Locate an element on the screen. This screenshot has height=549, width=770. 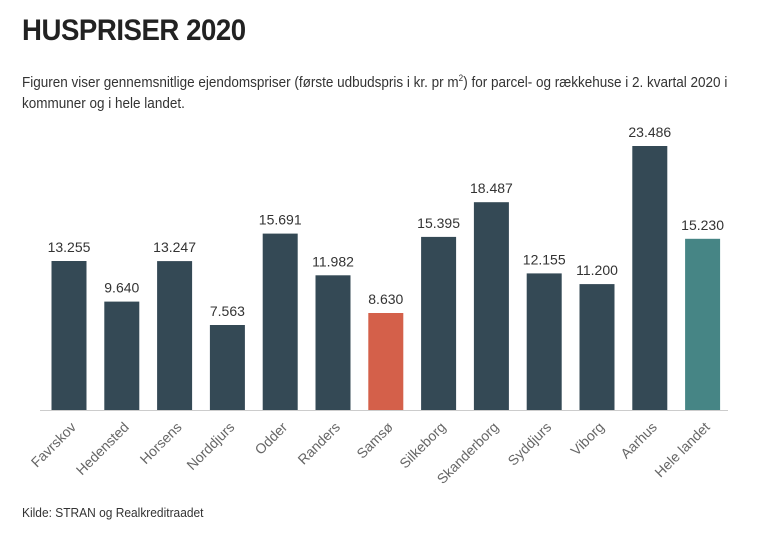
value-label: 13.255 is located at coordinates (69, 247).